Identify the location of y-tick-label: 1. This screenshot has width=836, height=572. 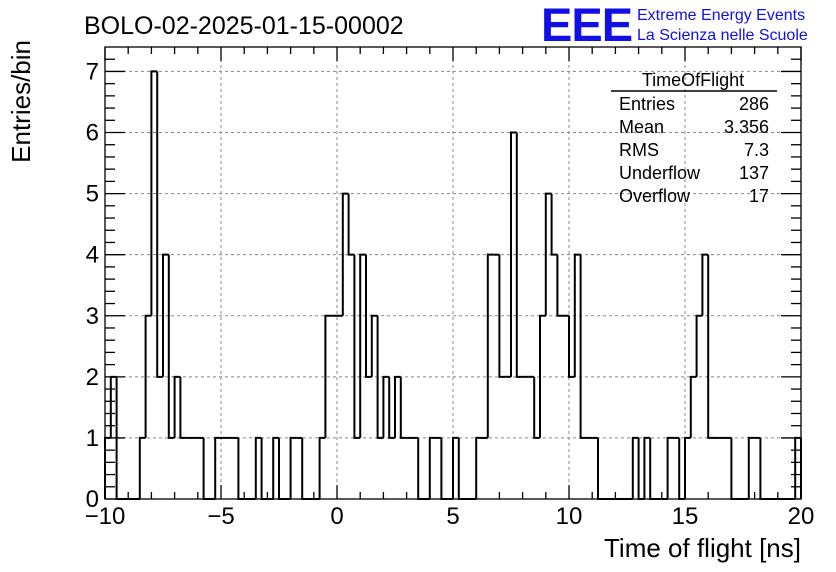
(92, 438).